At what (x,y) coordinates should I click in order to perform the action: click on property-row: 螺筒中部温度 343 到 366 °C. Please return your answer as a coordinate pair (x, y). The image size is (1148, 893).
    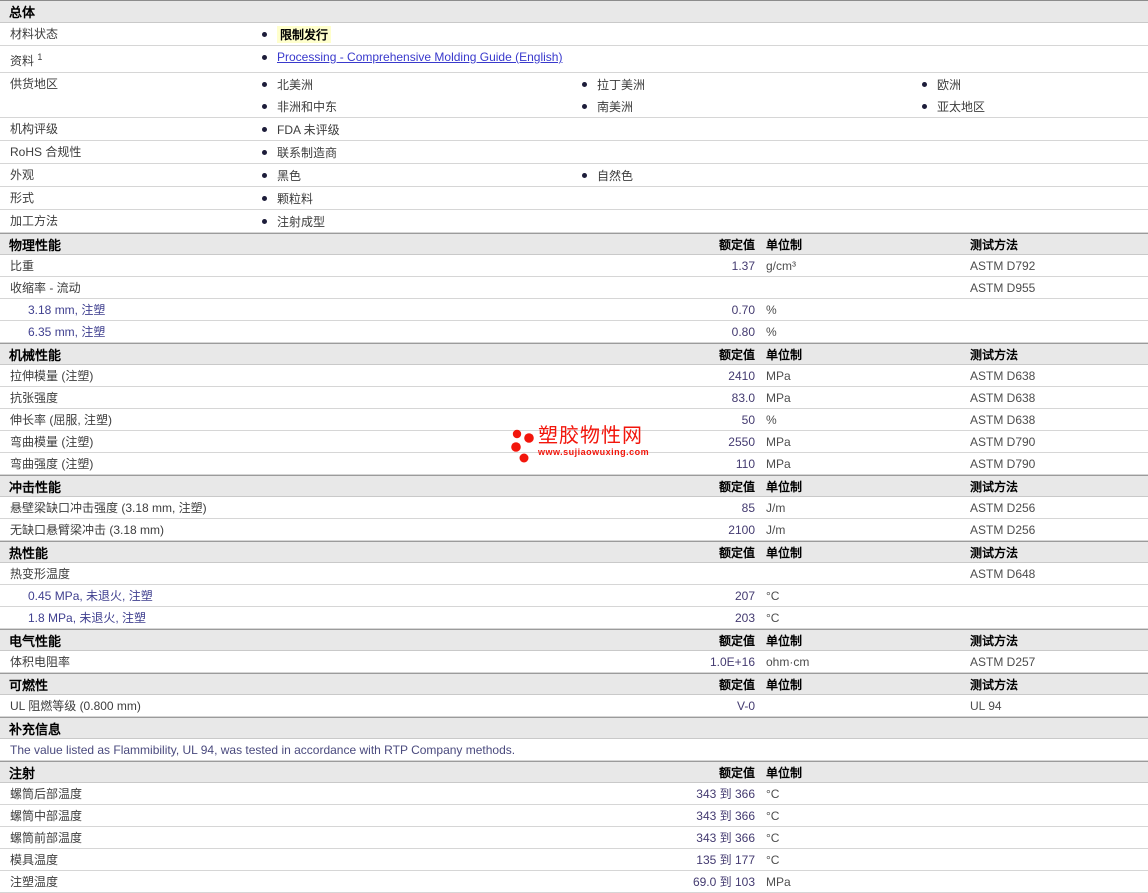
    Looking at the image, I should click on (574, 816).